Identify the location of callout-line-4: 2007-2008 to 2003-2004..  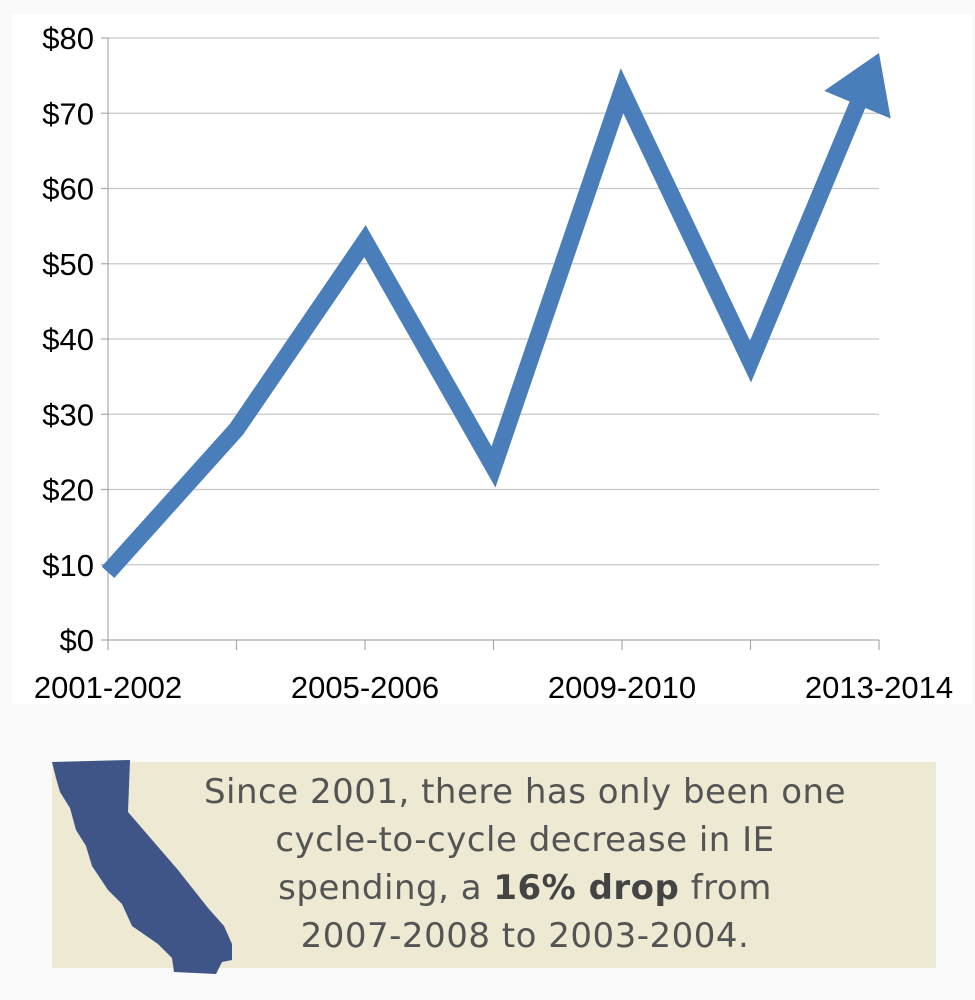
(525, 936).